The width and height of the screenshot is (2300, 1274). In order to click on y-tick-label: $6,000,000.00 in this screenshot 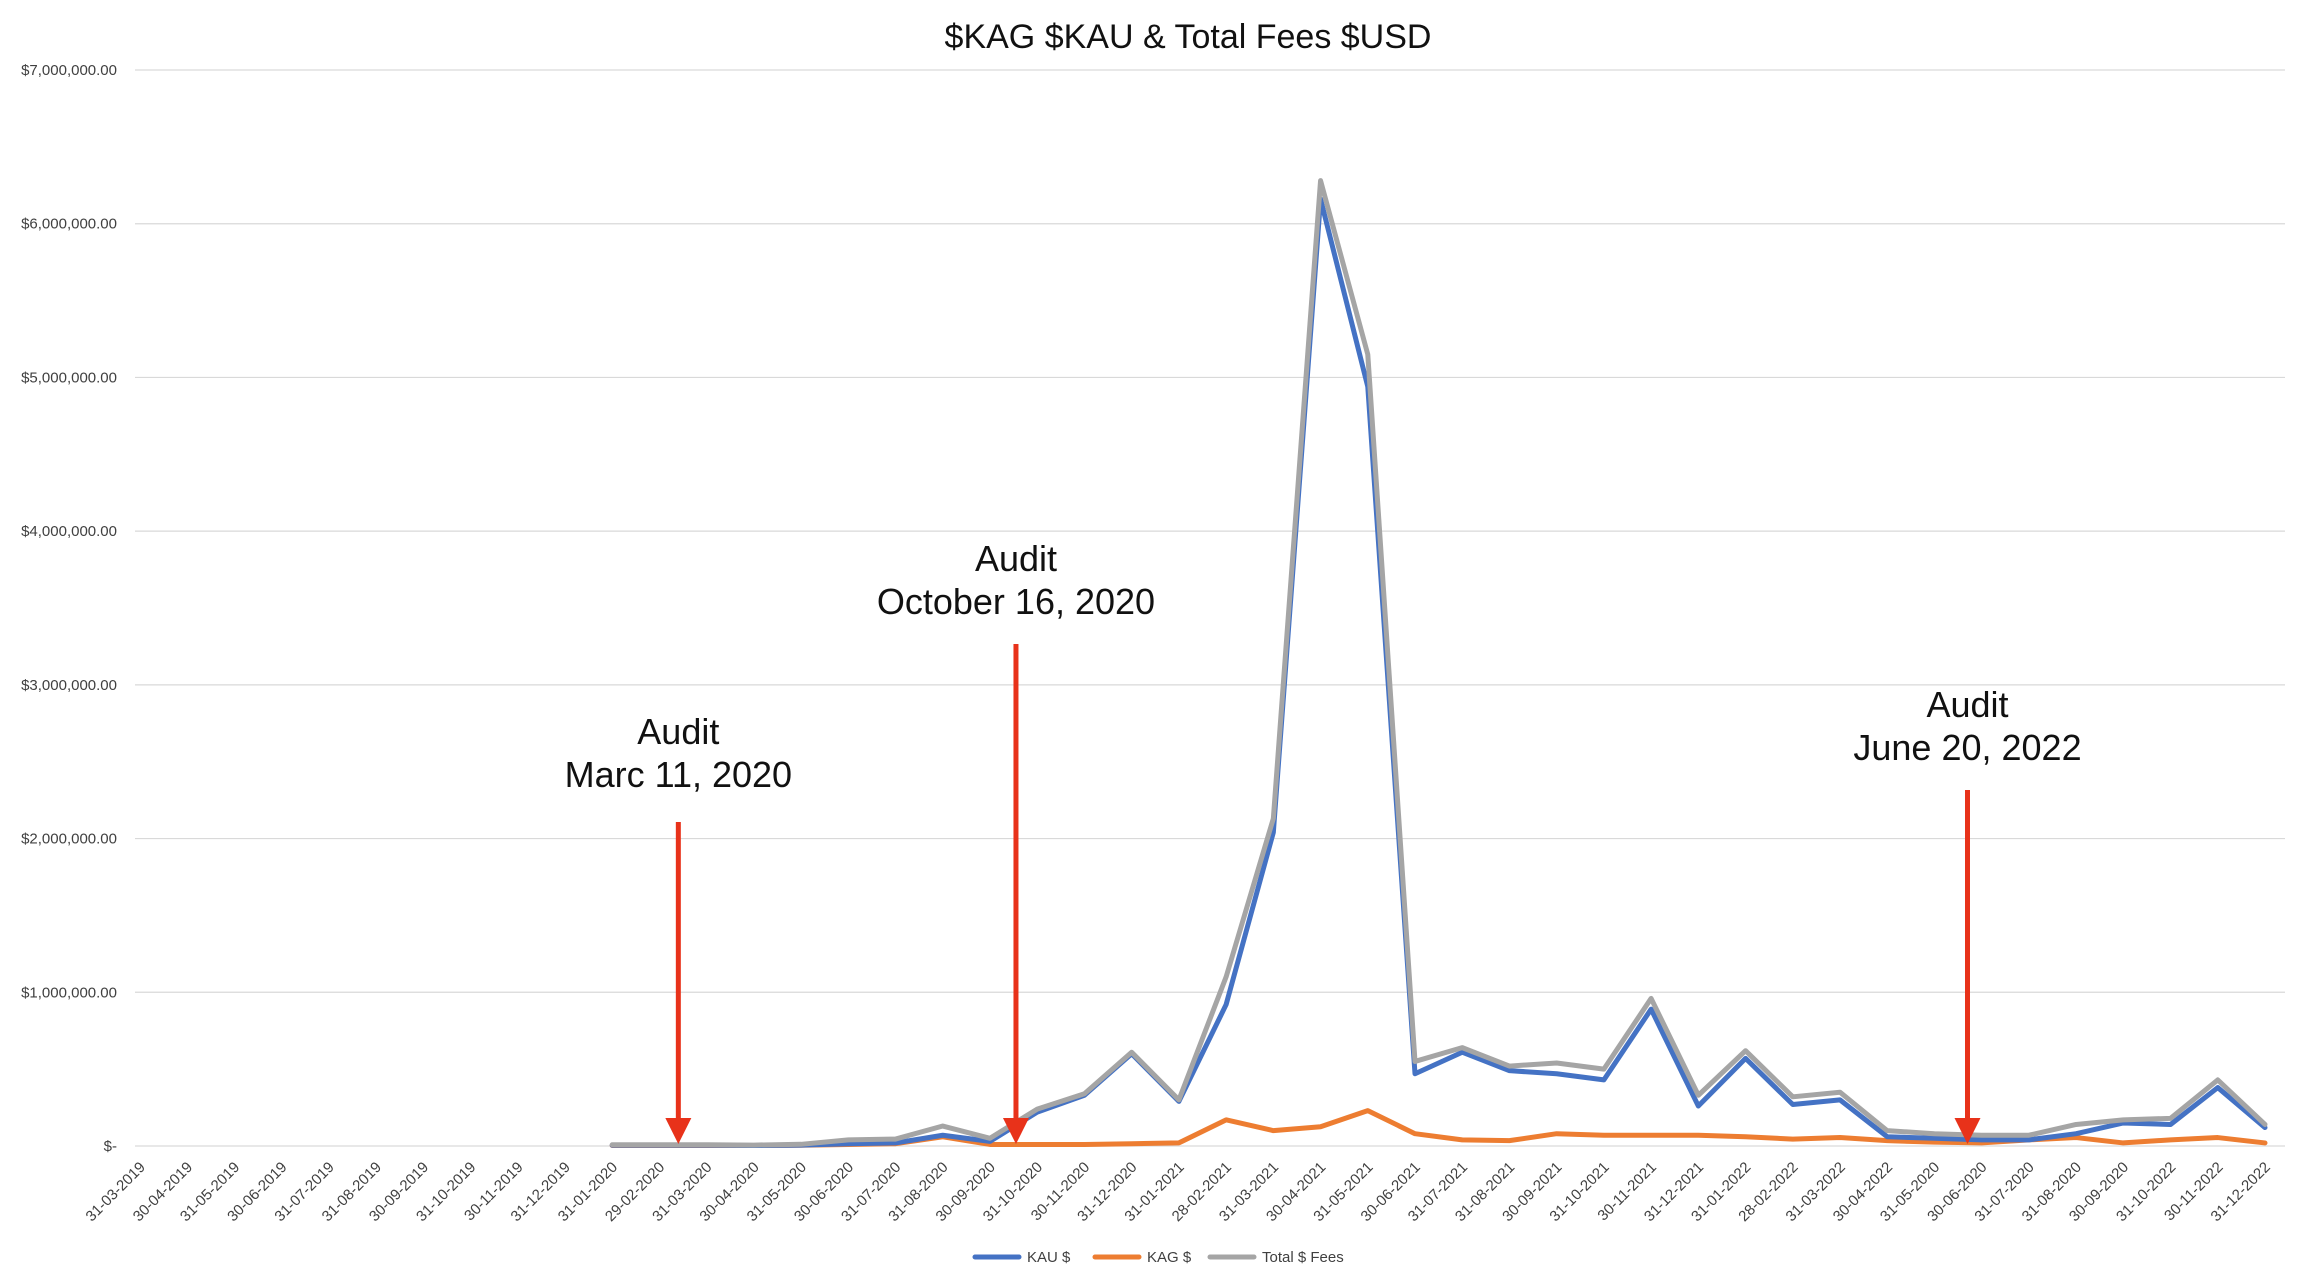, I will do `click(69, 224)`.